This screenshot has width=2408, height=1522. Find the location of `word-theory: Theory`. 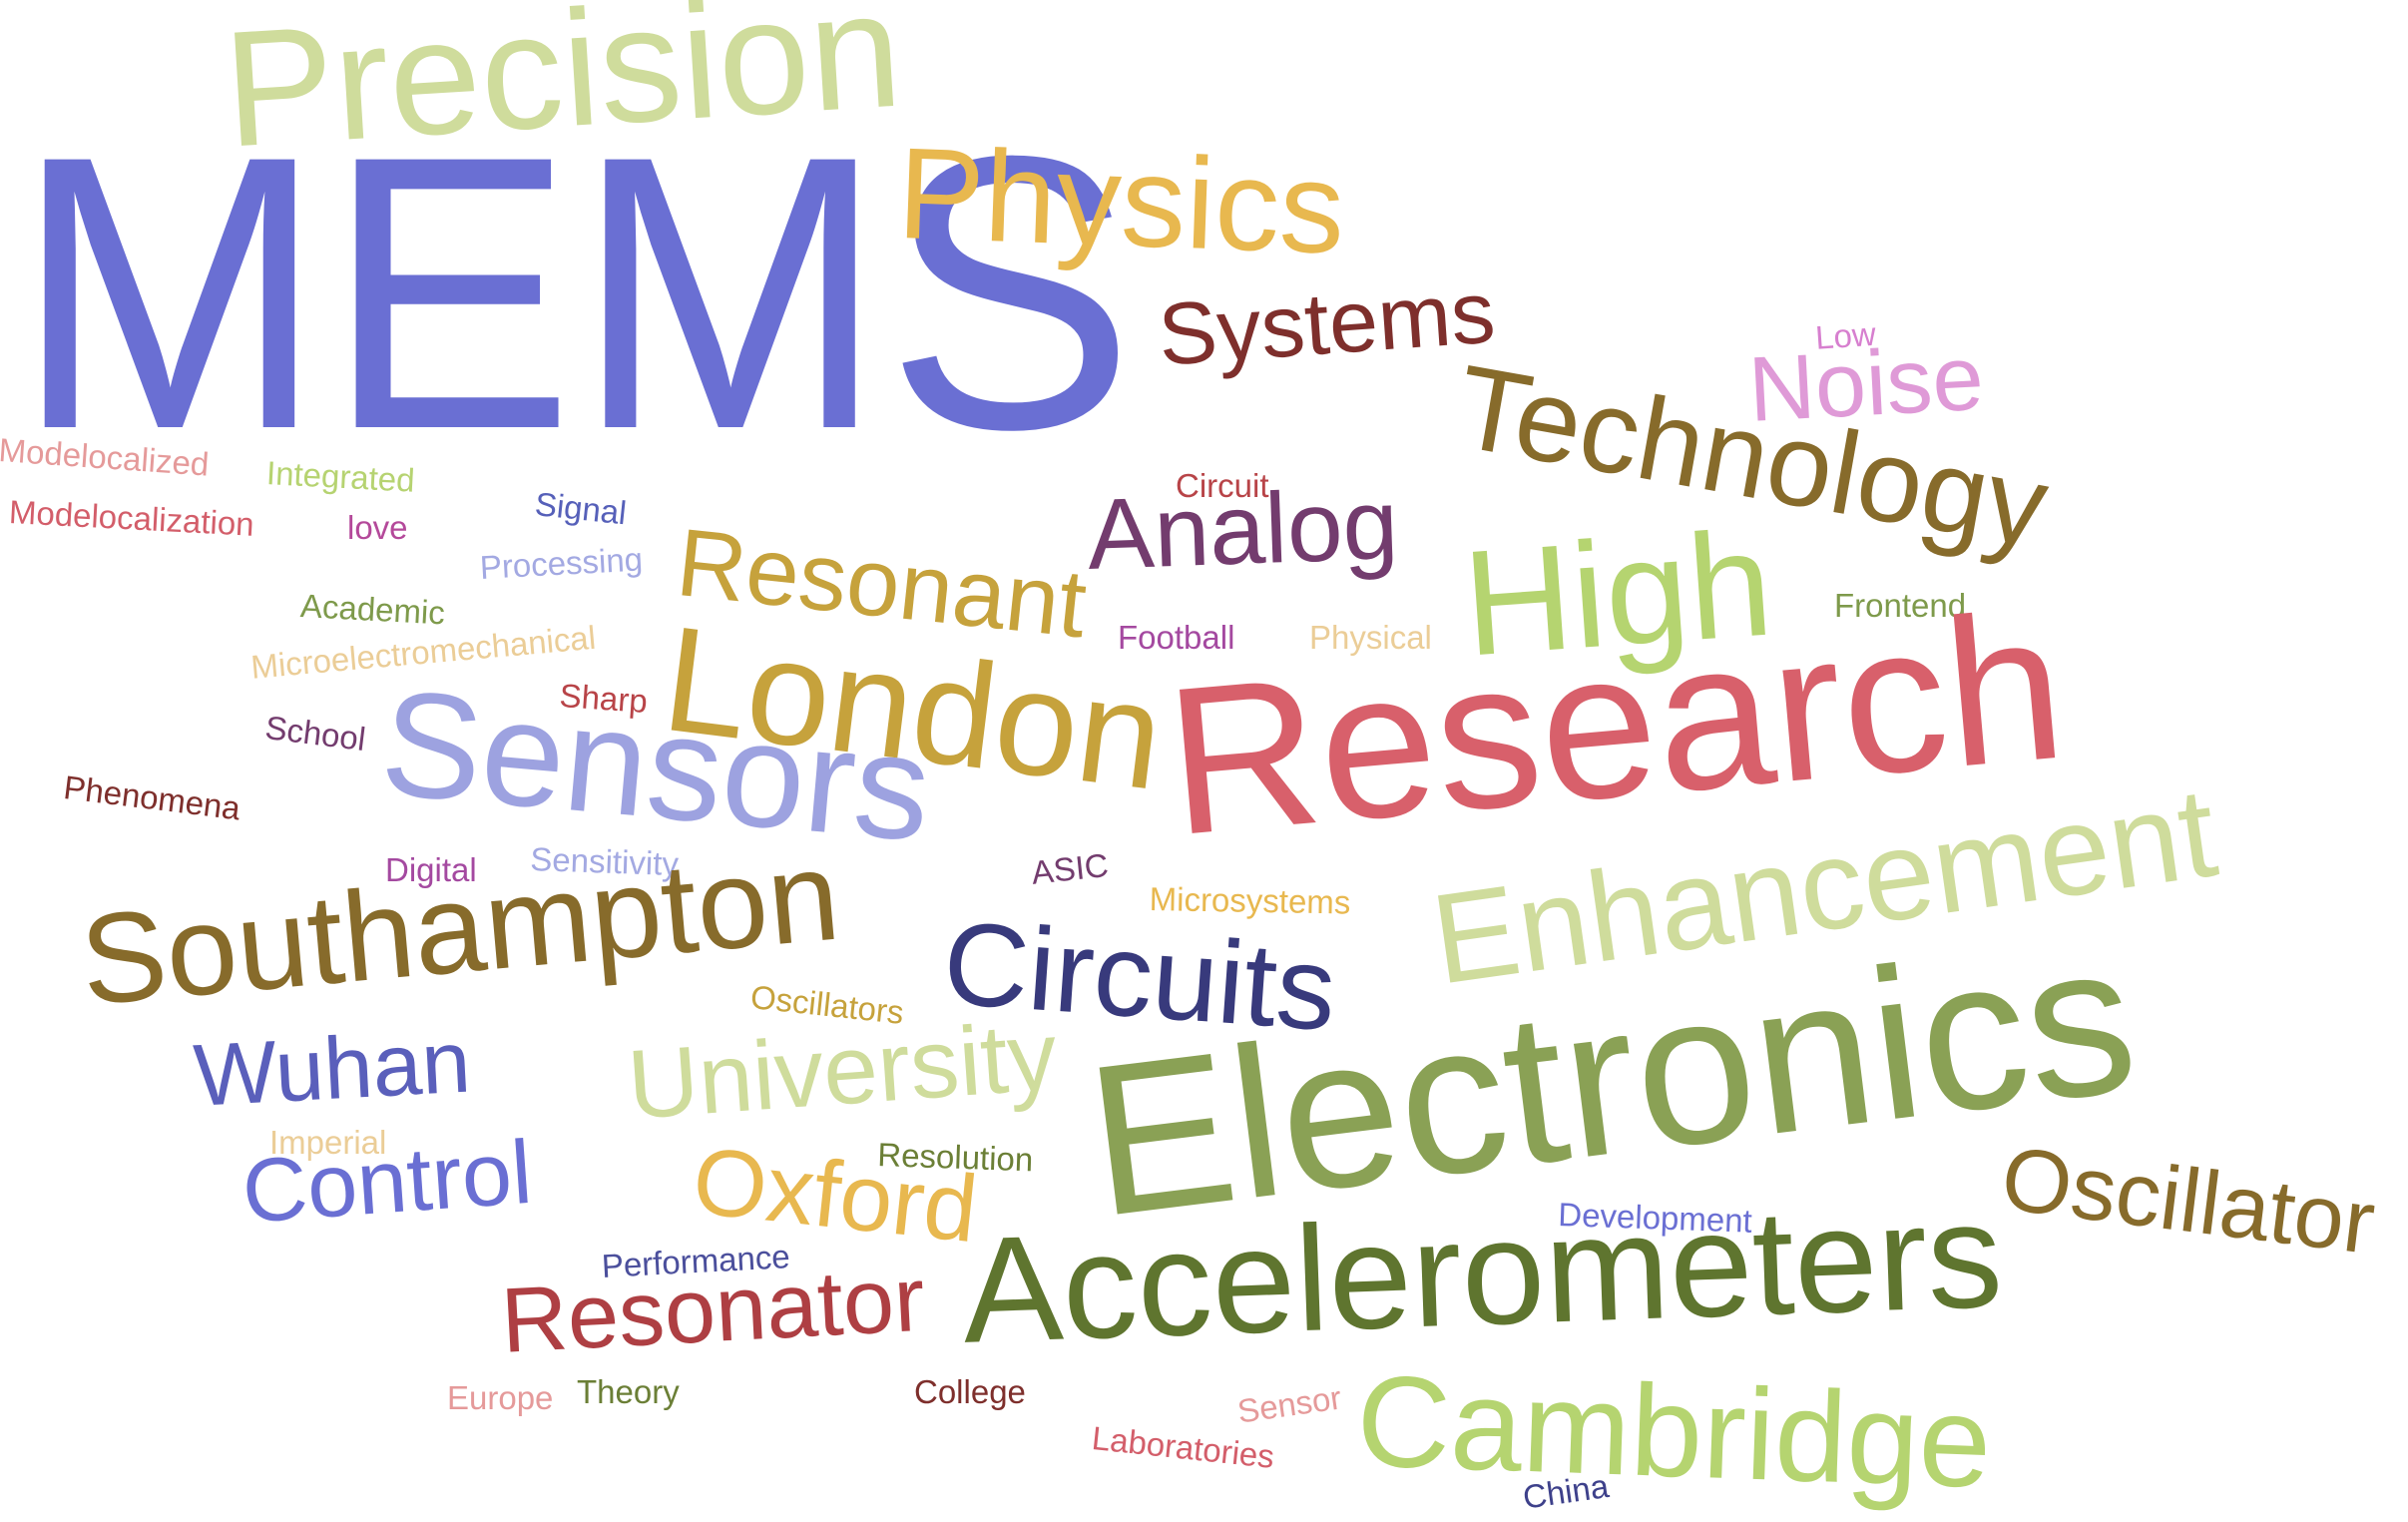

word-theory: Theory is located at coordinates (628, 1391).